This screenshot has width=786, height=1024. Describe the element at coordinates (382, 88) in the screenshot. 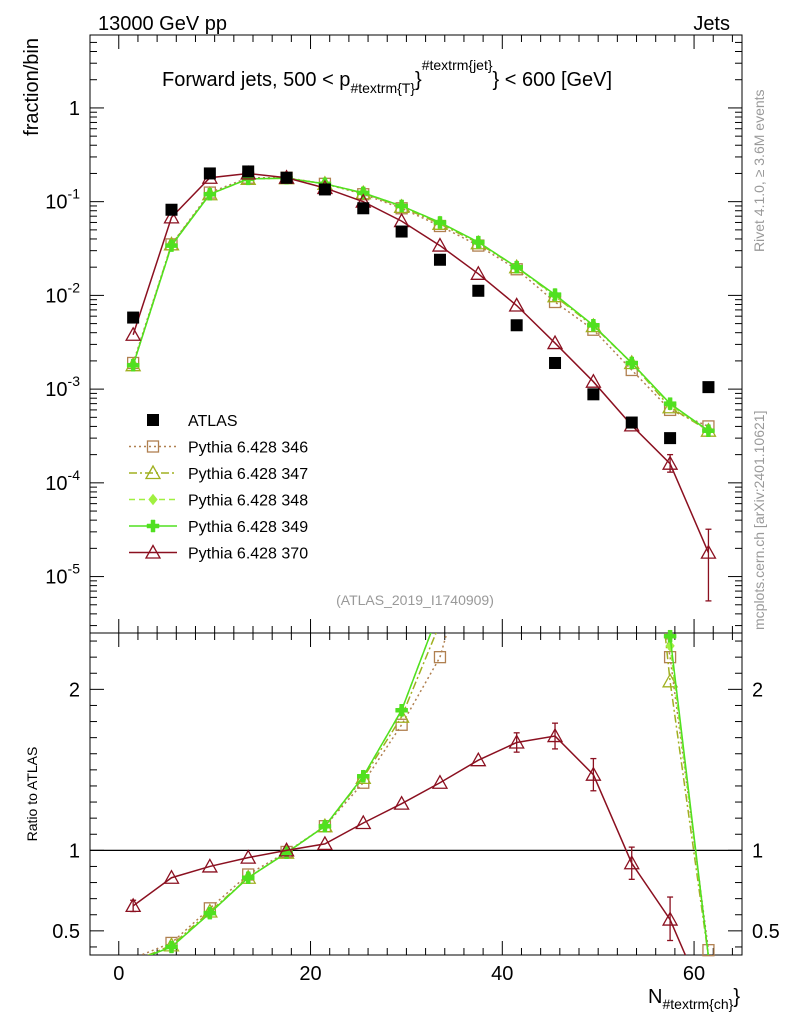

I see `chart-title-sub: #textrm{T}` at that location.